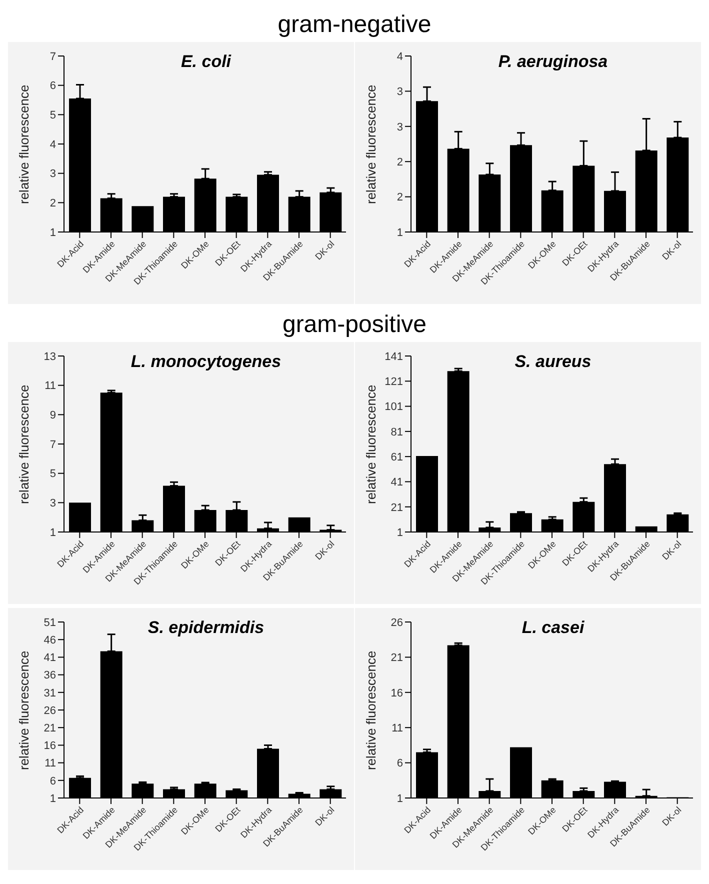 Image resolution: width=709 pixels, height=884 pixels. I want to click on chart-title: L. monocytogenes, so click(206, 362).